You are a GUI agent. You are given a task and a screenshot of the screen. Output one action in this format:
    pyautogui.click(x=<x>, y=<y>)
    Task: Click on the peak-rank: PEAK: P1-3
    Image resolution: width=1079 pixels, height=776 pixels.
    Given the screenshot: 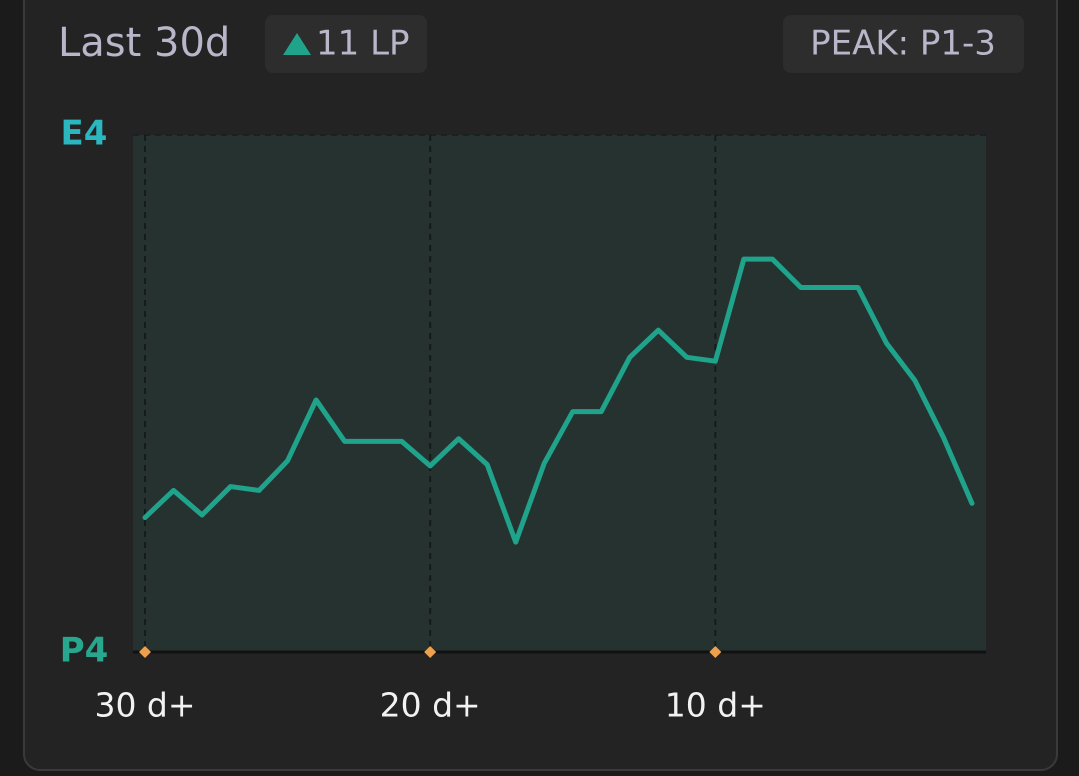 What is the action you would take?
    pyautogui.click(x=903, y=44)
    